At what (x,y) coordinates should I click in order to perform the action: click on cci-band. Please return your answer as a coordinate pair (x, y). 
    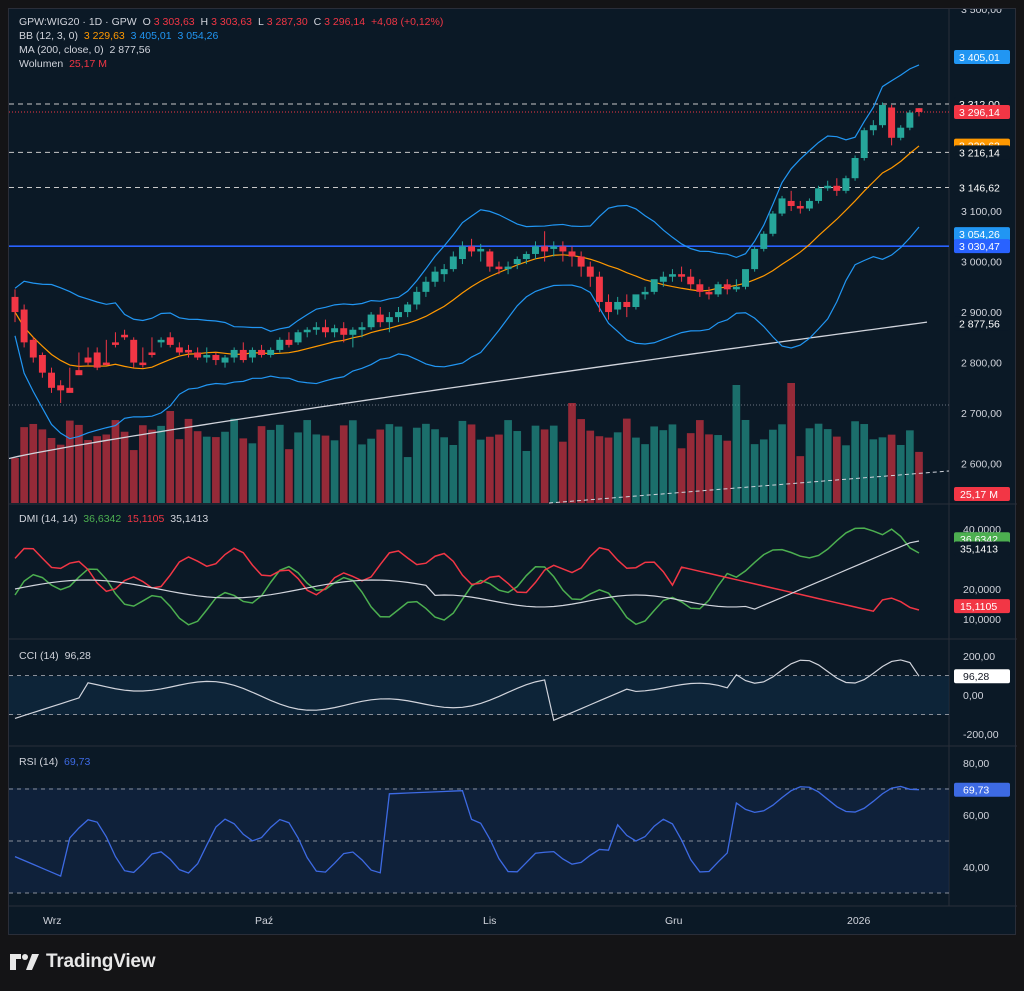
    Looking at the image, I should click on (479, 695).